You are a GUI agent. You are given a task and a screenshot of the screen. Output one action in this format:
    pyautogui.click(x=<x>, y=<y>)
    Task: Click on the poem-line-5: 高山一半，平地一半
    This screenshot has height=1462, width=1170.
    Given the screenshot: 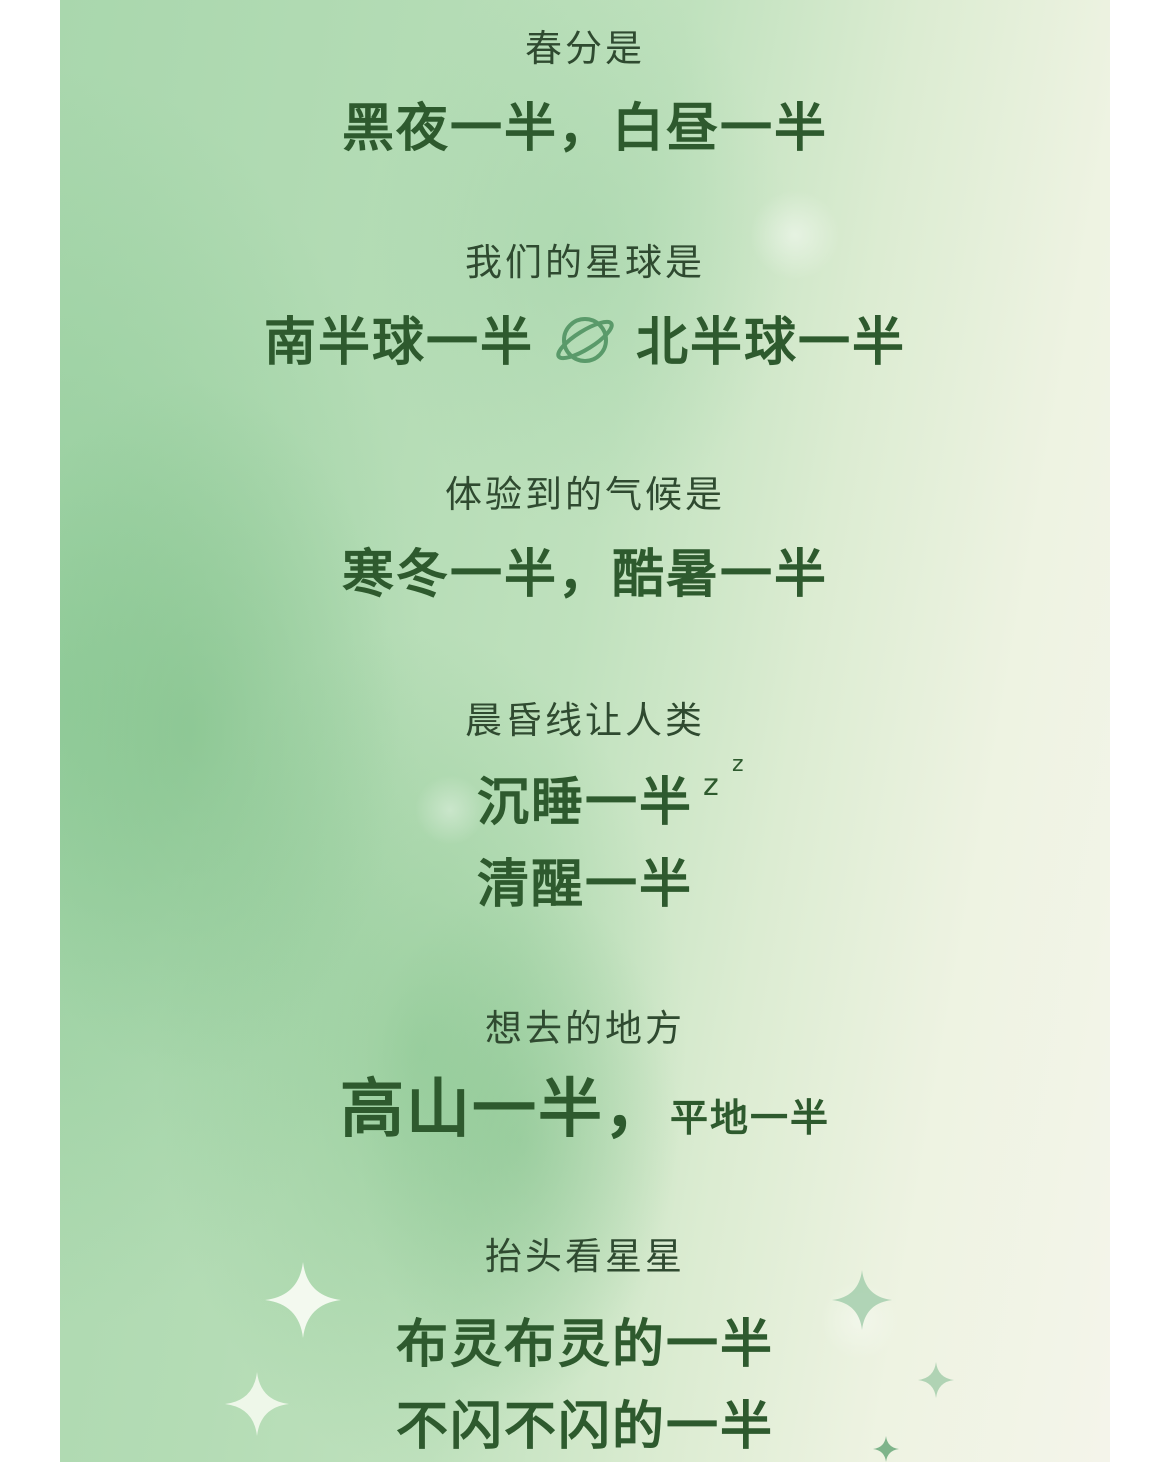 What is the action you would take?
    pyautogui.click(x=585, y=1104)
    